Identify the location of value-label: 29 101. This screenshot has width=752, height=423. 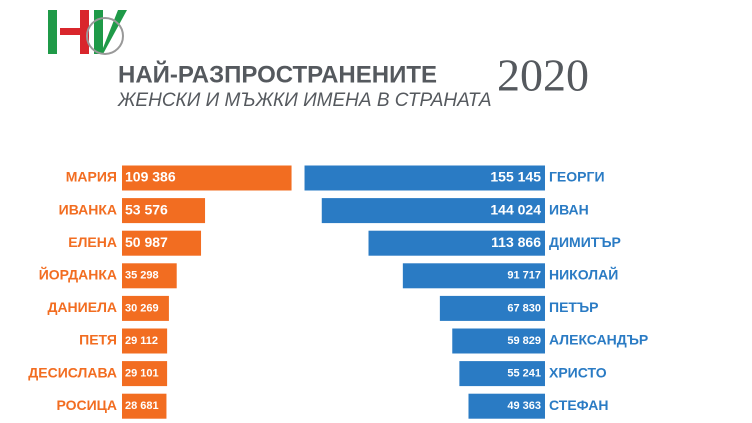
(142, 374).